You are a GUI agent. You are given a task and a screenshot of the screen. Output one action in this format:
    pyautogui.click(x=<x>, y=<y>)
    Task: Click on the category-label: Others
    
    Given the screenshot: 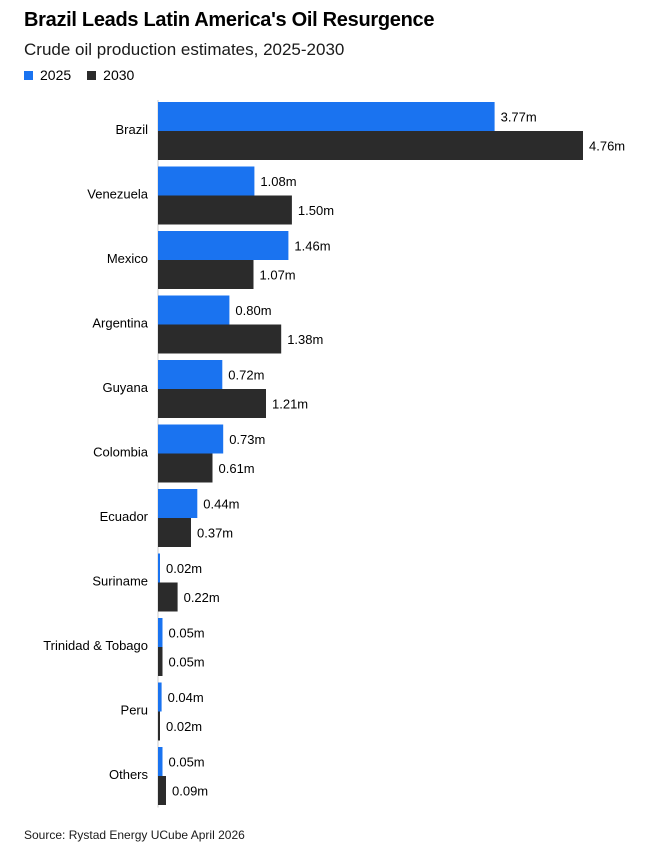 What is the action you would take?
    pyautogui.click(x=129, y=774)
    